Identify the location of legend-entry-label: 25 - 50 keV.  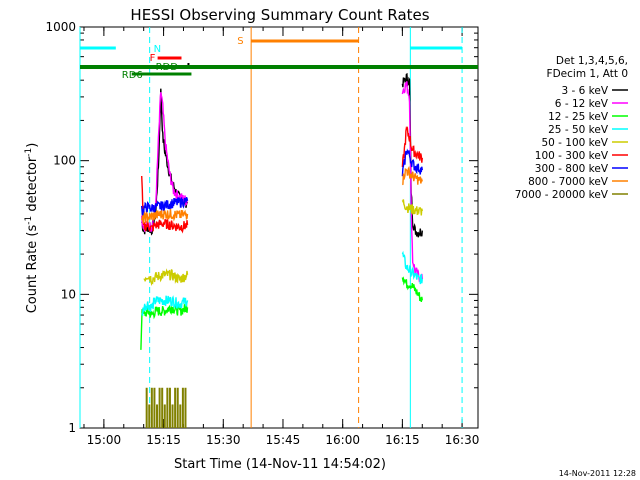
(578, 130).